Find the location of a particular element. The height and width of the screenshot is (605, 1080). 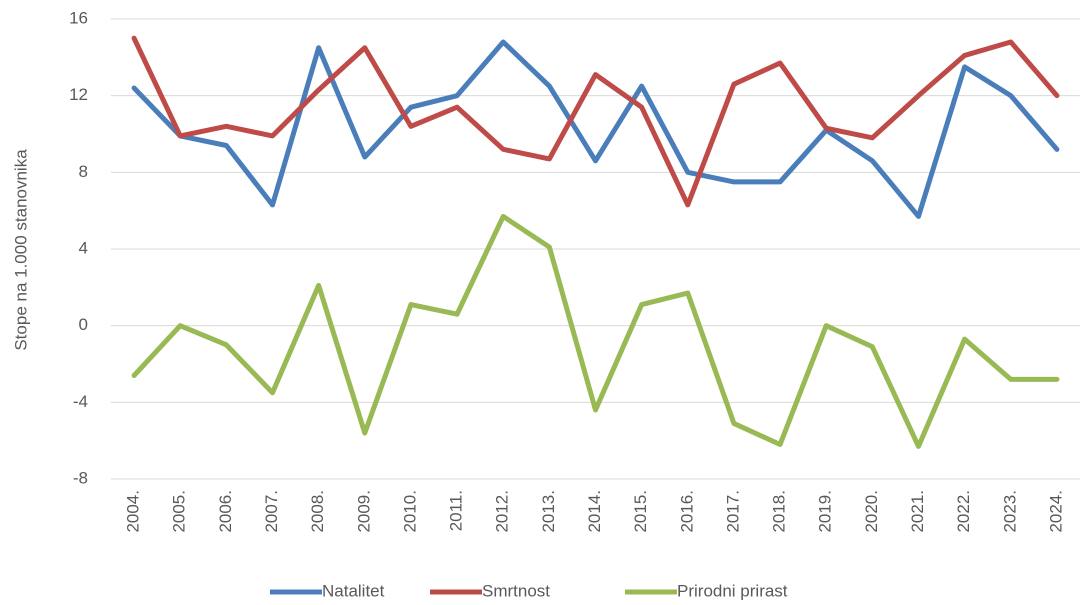

x-tick-label: 2008. is located at coordinates (317, 511).